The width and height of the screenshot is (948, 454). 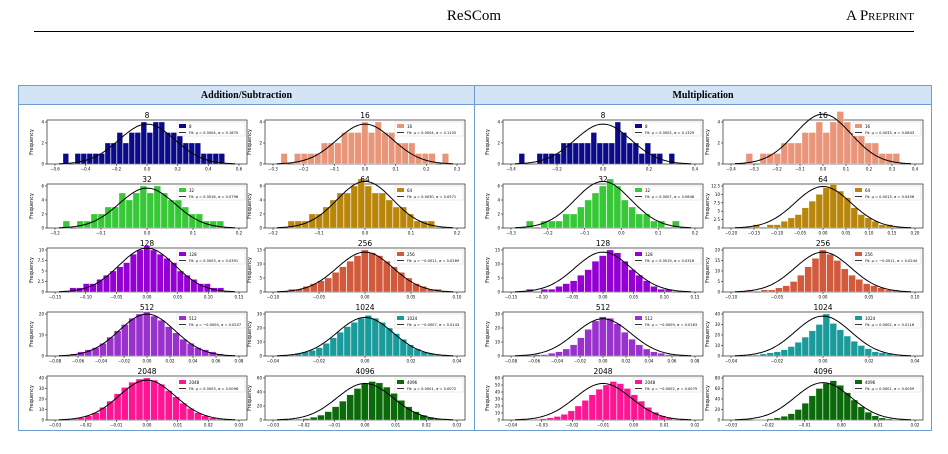 What do you see at coordinates (626, 361) in the screenshot?
I see `x-tick-label: 0.02` at bounding box center [626, 361].